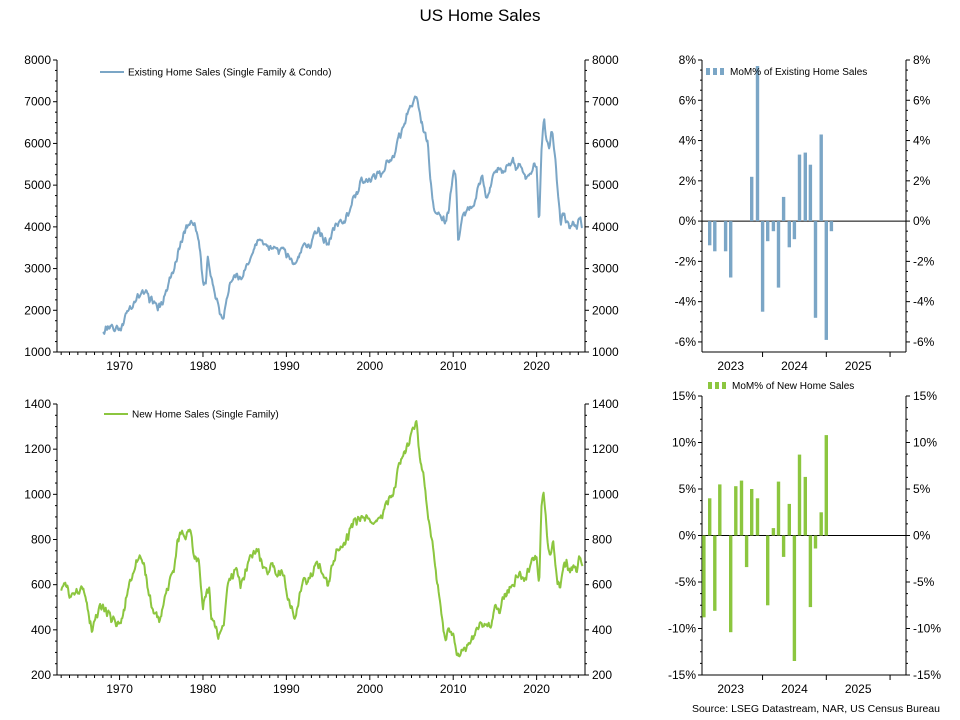  Describe the element at coordinates (684, 396) in the screenshot. I see `y-tick-label-left: 15%` at that location.